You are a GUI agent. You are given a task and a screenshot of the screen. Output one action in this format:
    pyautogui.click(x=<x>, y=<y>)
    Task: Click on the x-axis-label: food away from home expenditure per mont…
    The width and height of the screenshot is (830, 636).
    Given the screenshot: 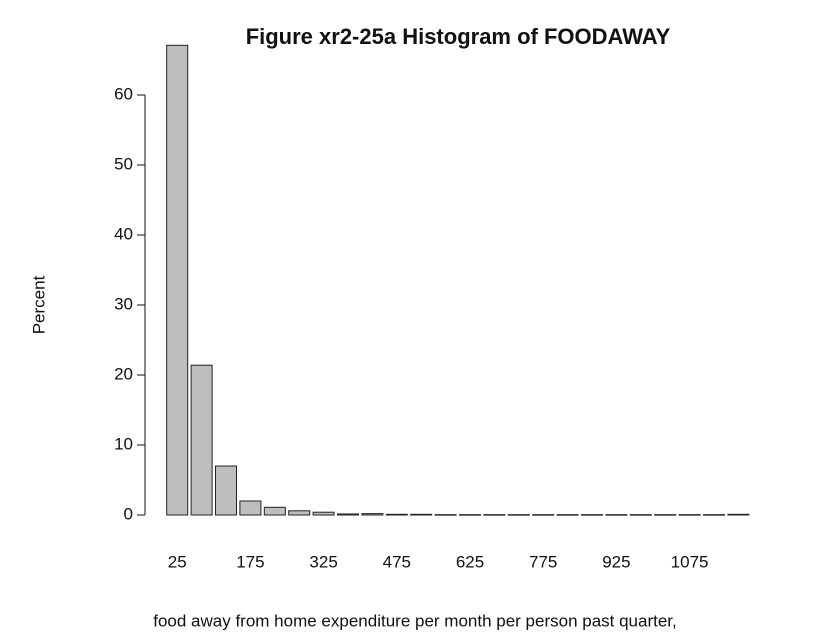 What is the action you would take?
    pyautogui.click(x=415, y=620)
    